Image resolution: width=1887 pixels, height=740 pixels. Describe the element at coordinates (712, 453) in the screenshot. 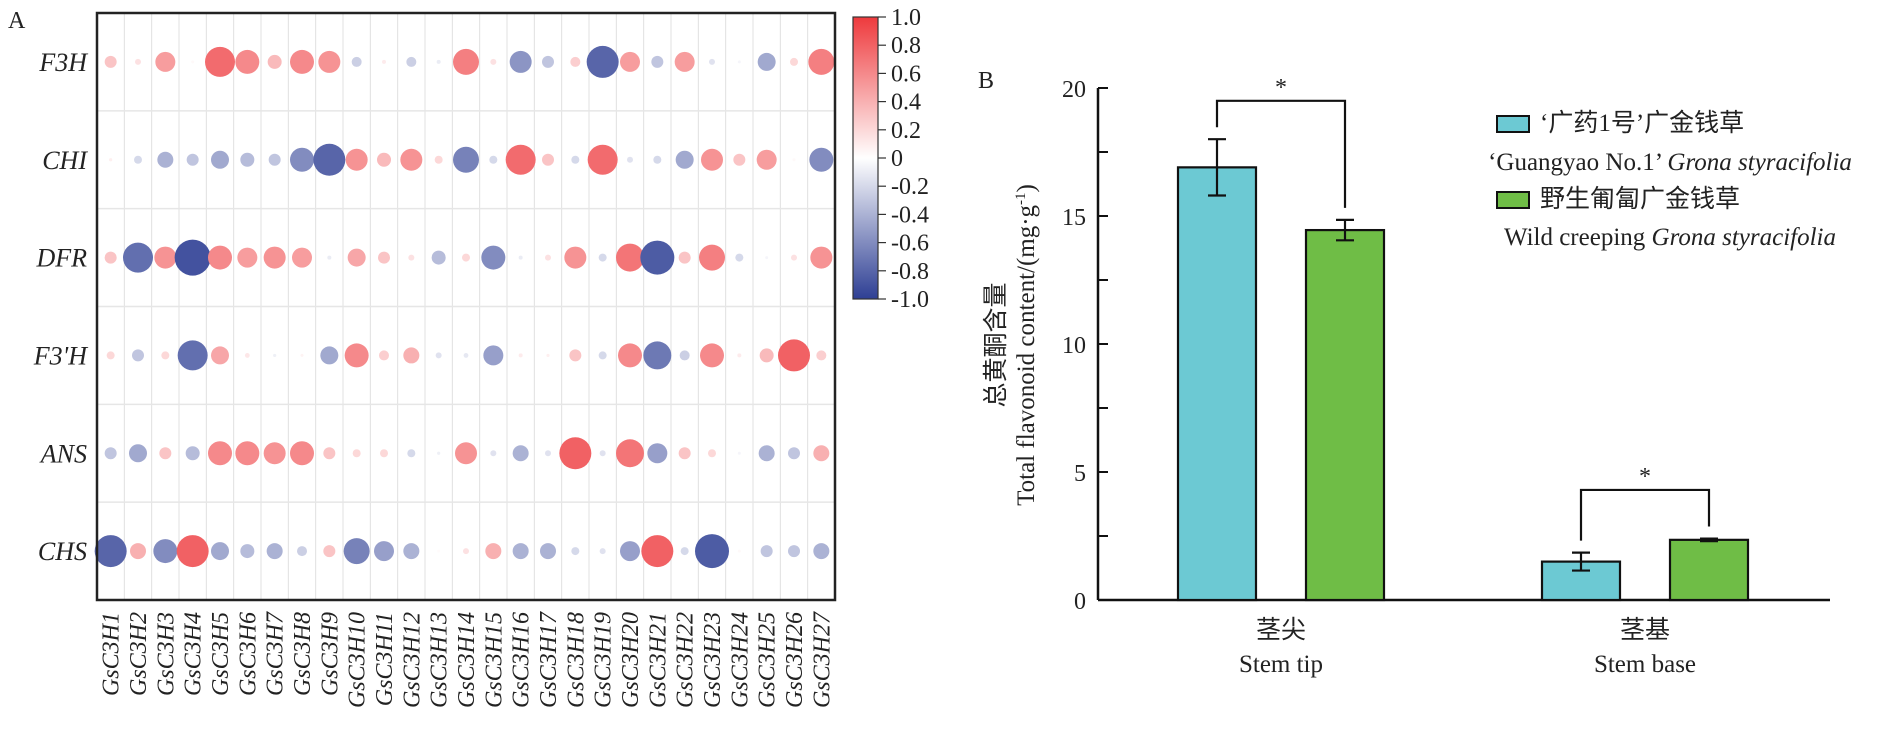

I see `bubble-ANS-GsC3H23` at that location.